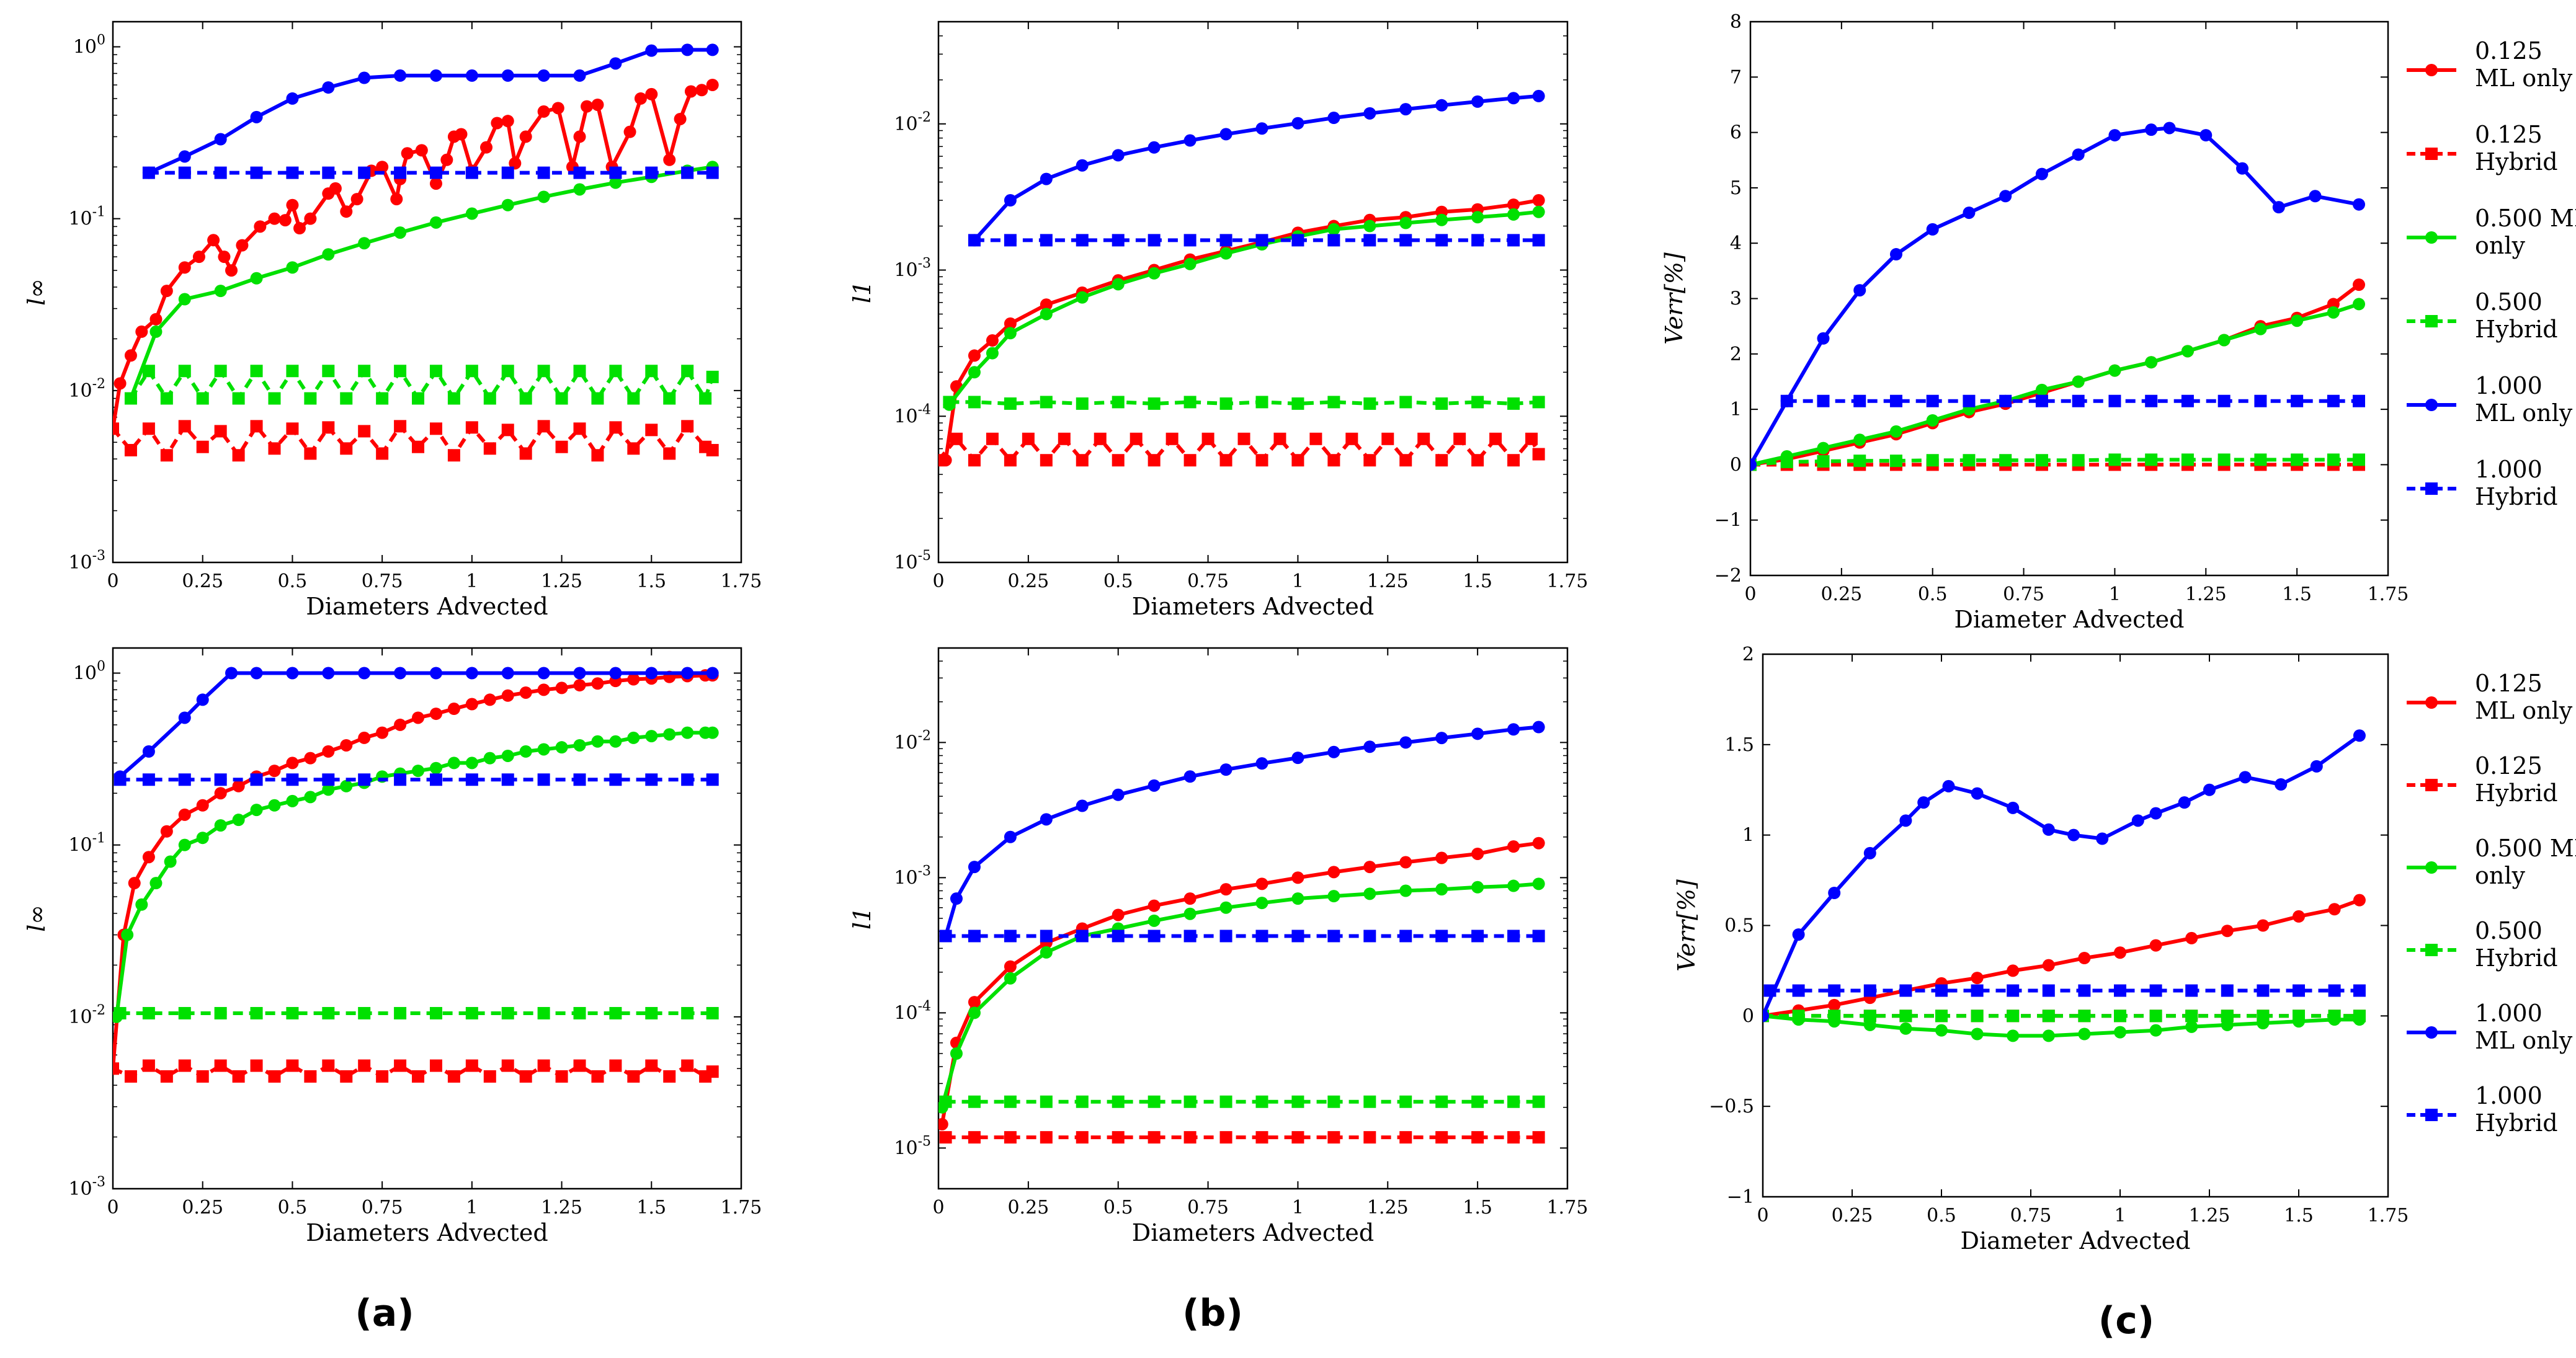 The height and width of the screenshot is (1358, 2576). I want to click on x-axis-label: Diameter Advected, so click(2076, 1240).